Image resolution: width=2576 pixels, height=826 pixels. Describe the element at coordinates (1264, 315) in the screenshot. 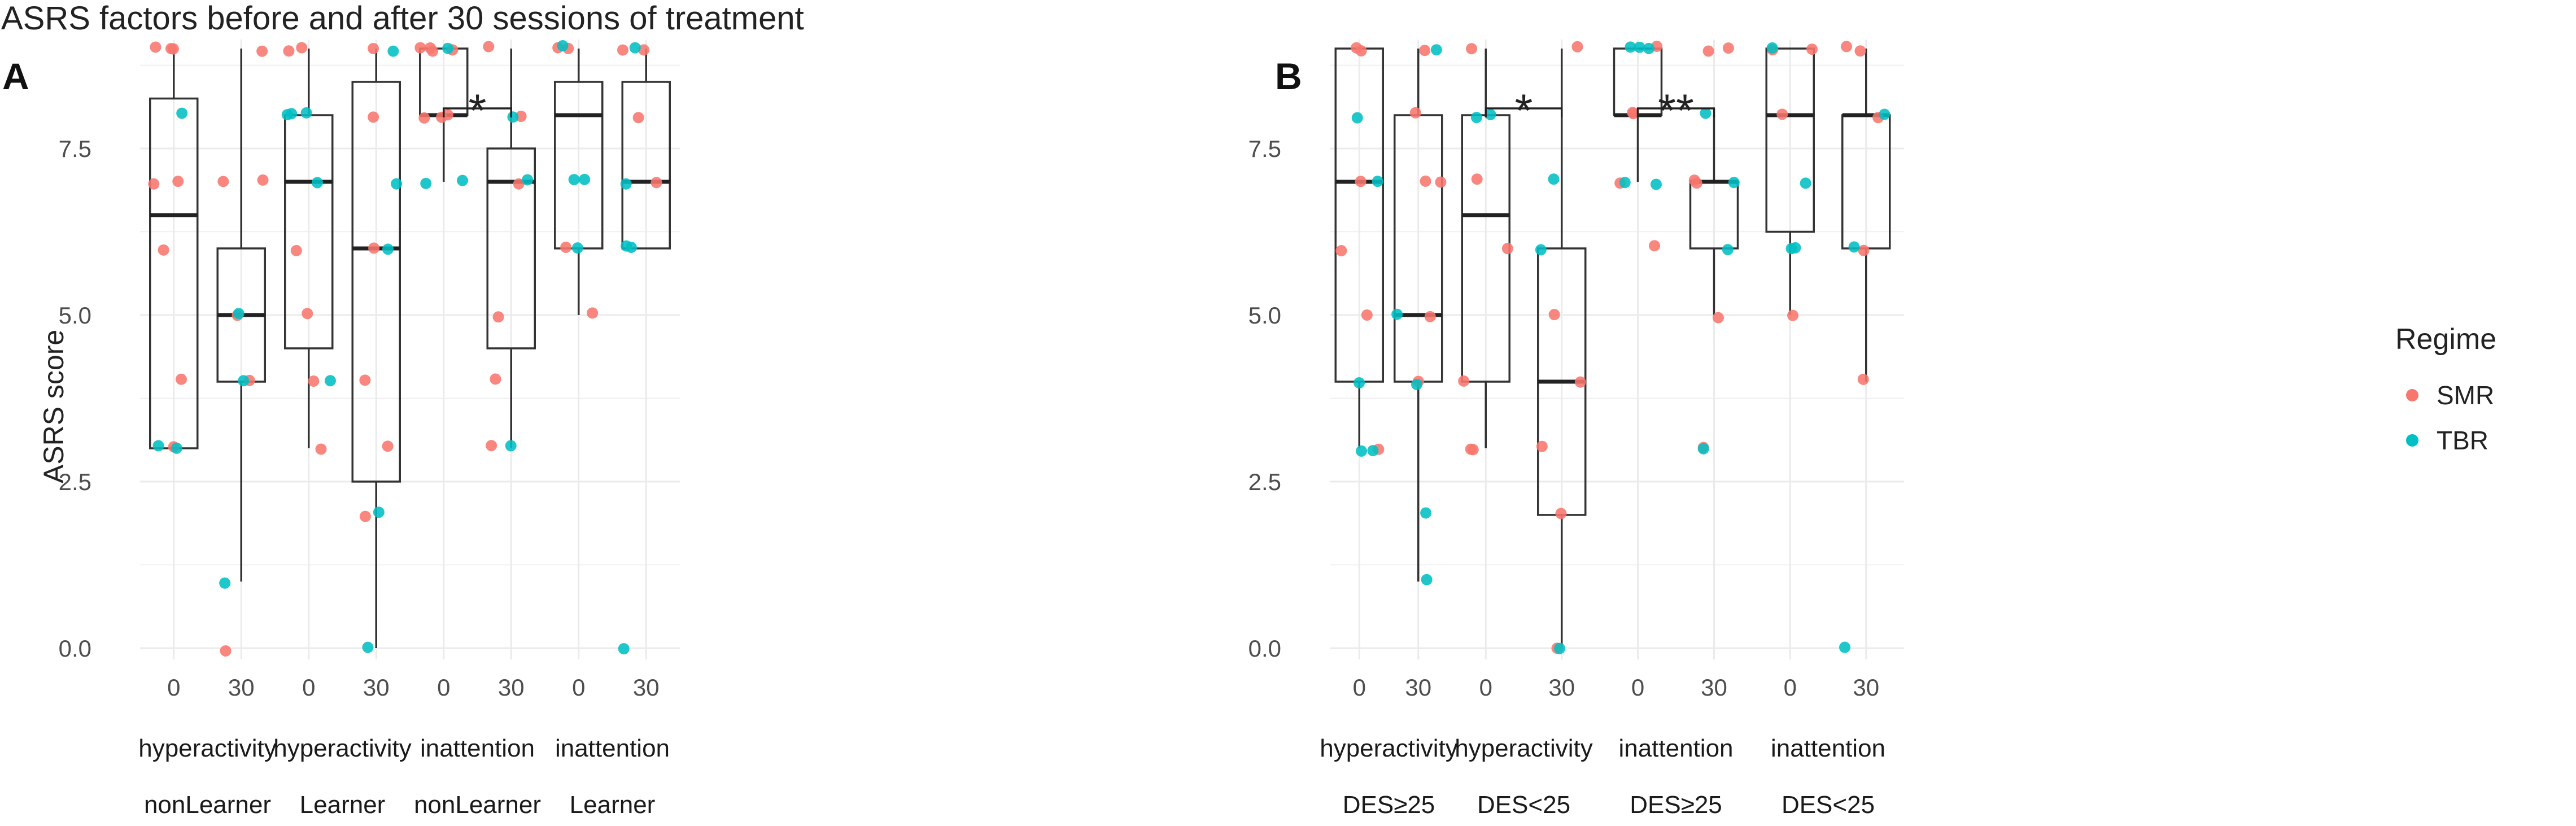

I see `y-tick-label: 5.0` at that location.